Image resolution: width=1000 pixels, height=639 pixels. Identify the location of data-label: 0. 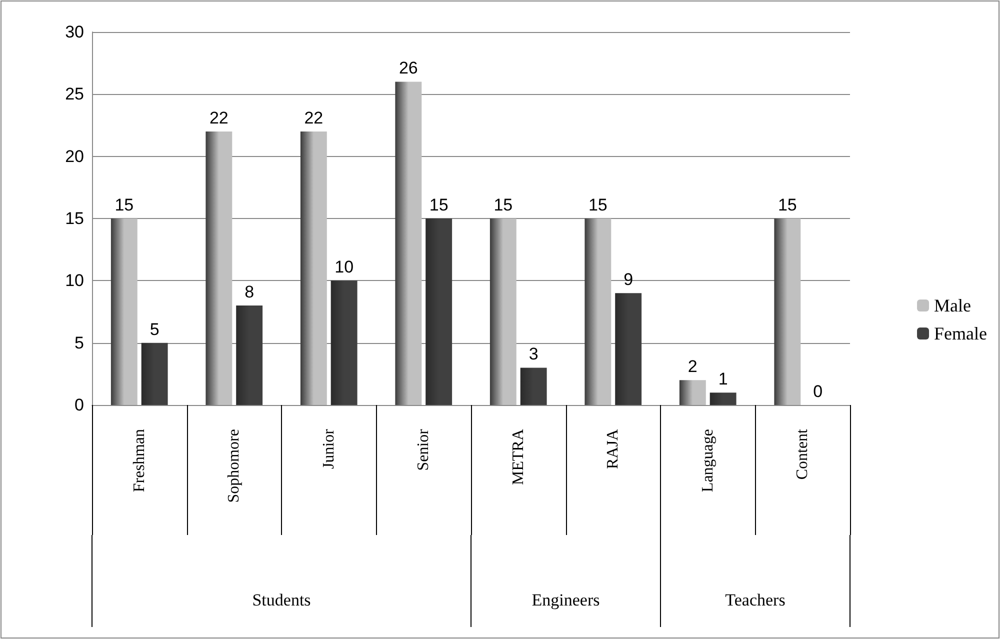
(818, 391).